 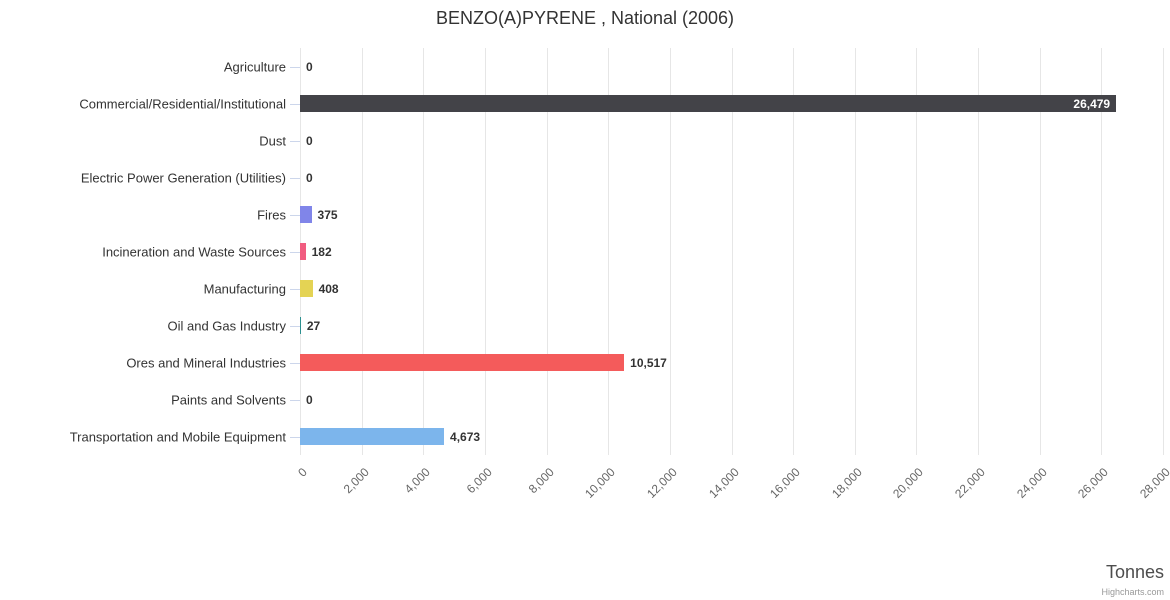 What do you see at coordinates (272, 140) in the screenshot?
I see `category-label: Dust` at bounding box center [272, 140].